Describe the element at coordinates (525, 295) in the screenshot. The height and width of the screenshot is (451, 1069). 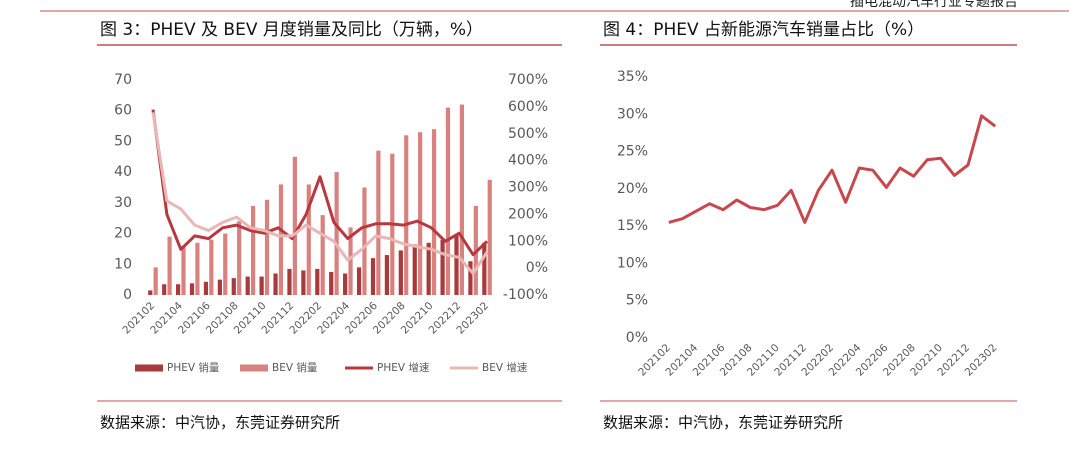
I see `y-tick-label: -100%` at that location.